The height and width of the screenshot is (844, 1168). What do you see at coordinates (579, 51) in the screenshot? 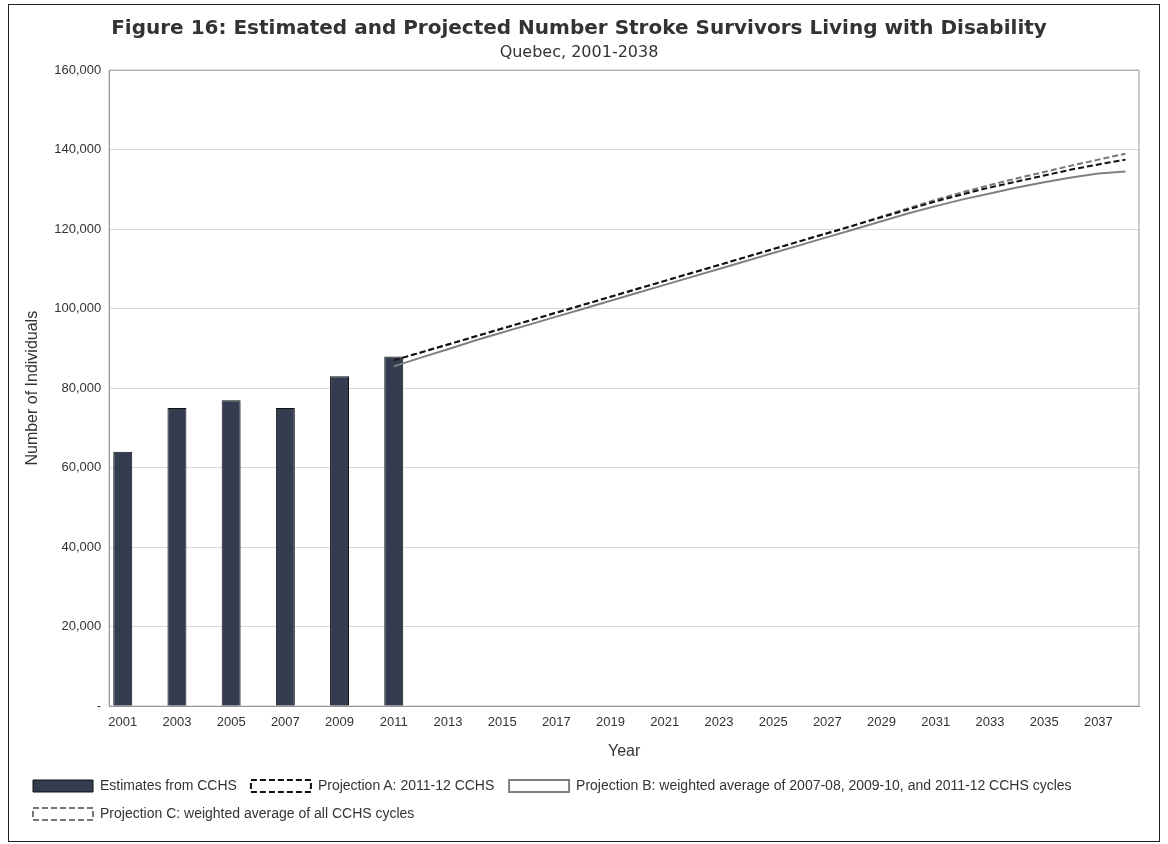
I see `chart-subtitle: Quebec, 2001-2038` at bounding box center [579, 51].